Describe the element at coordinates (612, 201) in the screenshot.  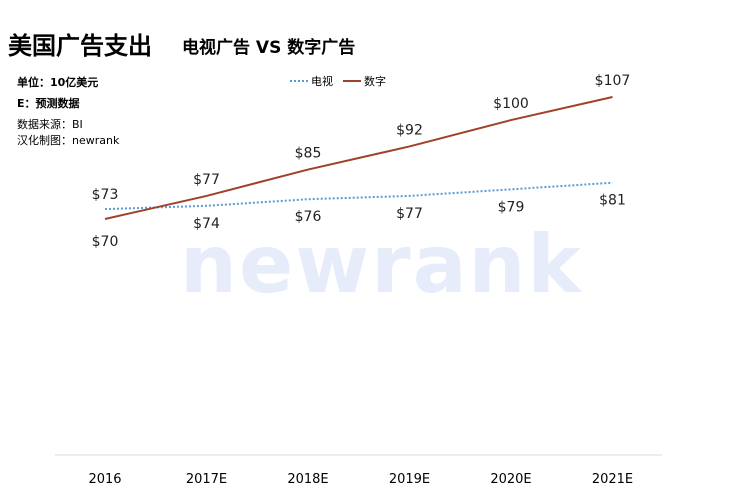
I see `data-label-tv: $81` at that location.